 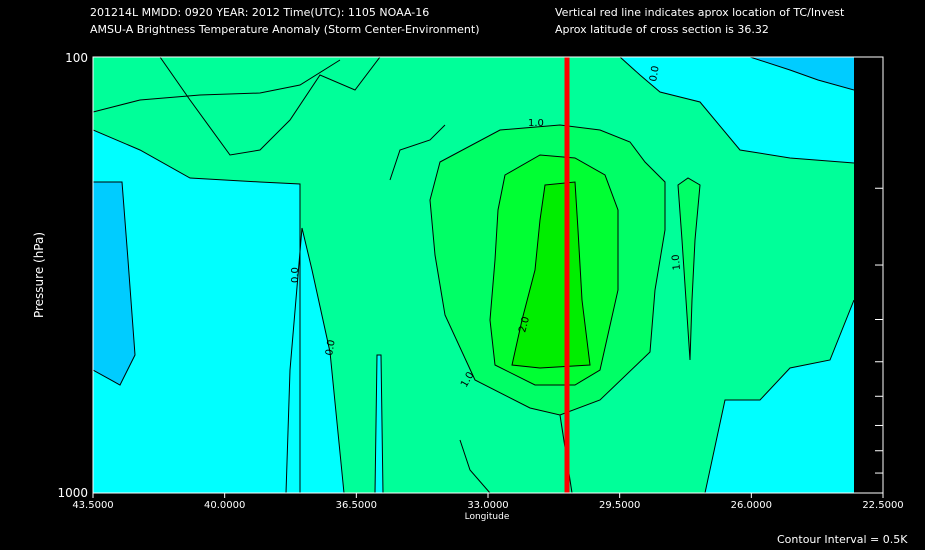 I want to click on contour-1.5, so click(x=554, y=270).